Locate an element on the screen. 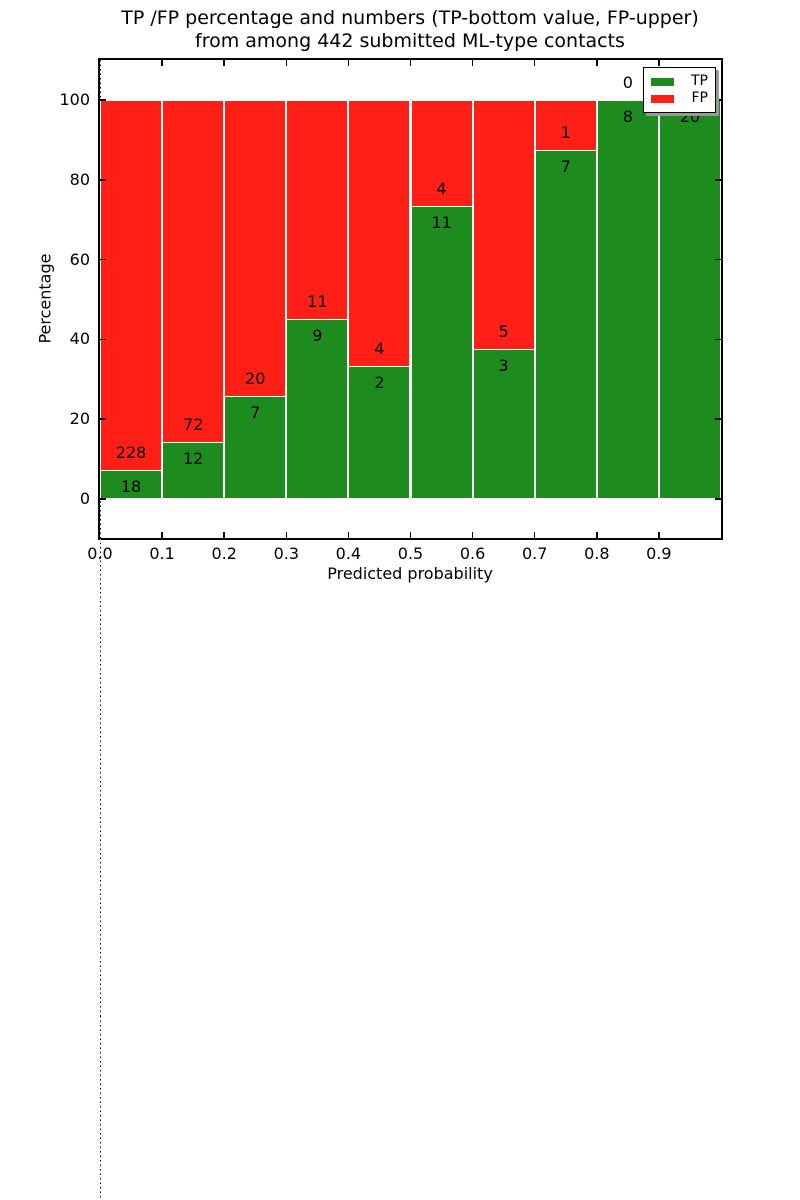 The image size is (800, 1200). x-axis-label: Predicted probability is located at coordinates (410, 573).